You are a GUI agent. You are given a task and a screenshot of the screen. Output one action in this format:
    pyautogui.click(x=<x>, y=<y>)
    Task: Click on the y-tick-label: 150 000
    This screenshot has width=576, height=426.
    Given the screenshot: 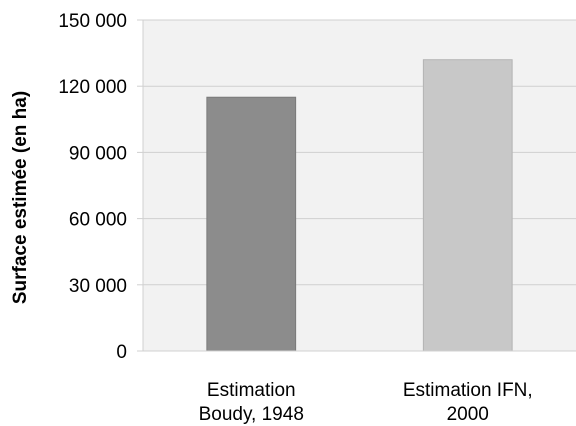 What is the action you would take?
    pyautogui.click(x=92, y=21)
    